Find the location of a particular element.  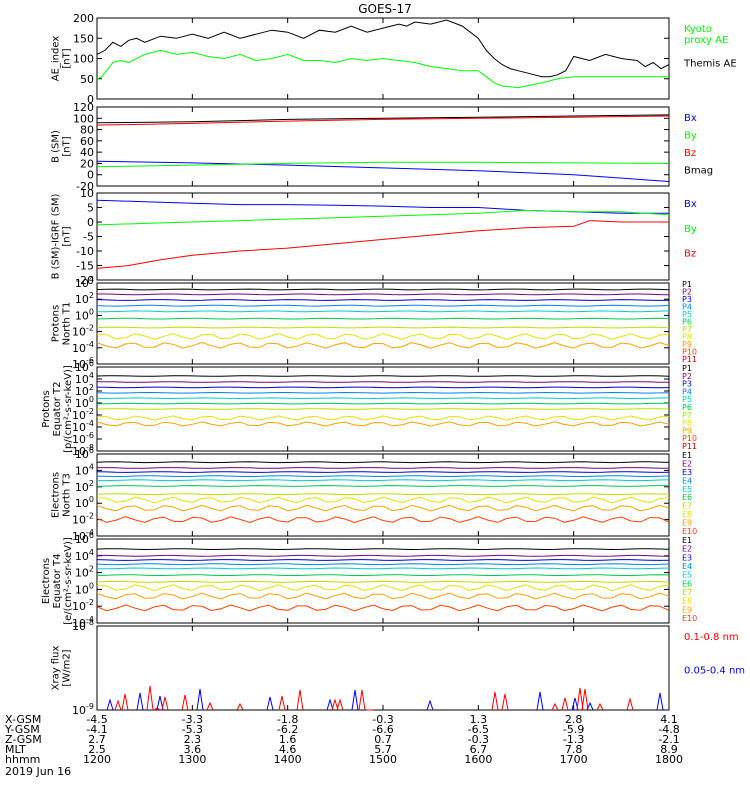

y-tick-label: 80 is located at coordinates (87, 130).